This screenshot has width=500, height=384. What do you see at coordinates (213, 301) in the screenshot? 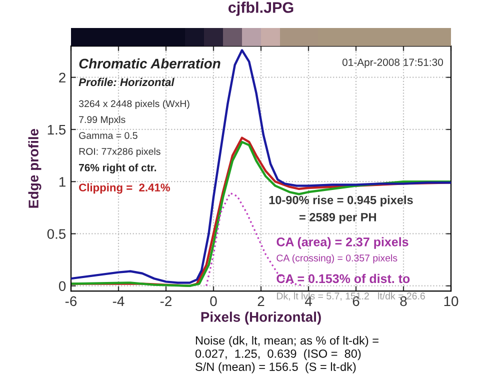
I see `x-tick-label: 0` at bounding box center [213, 301].